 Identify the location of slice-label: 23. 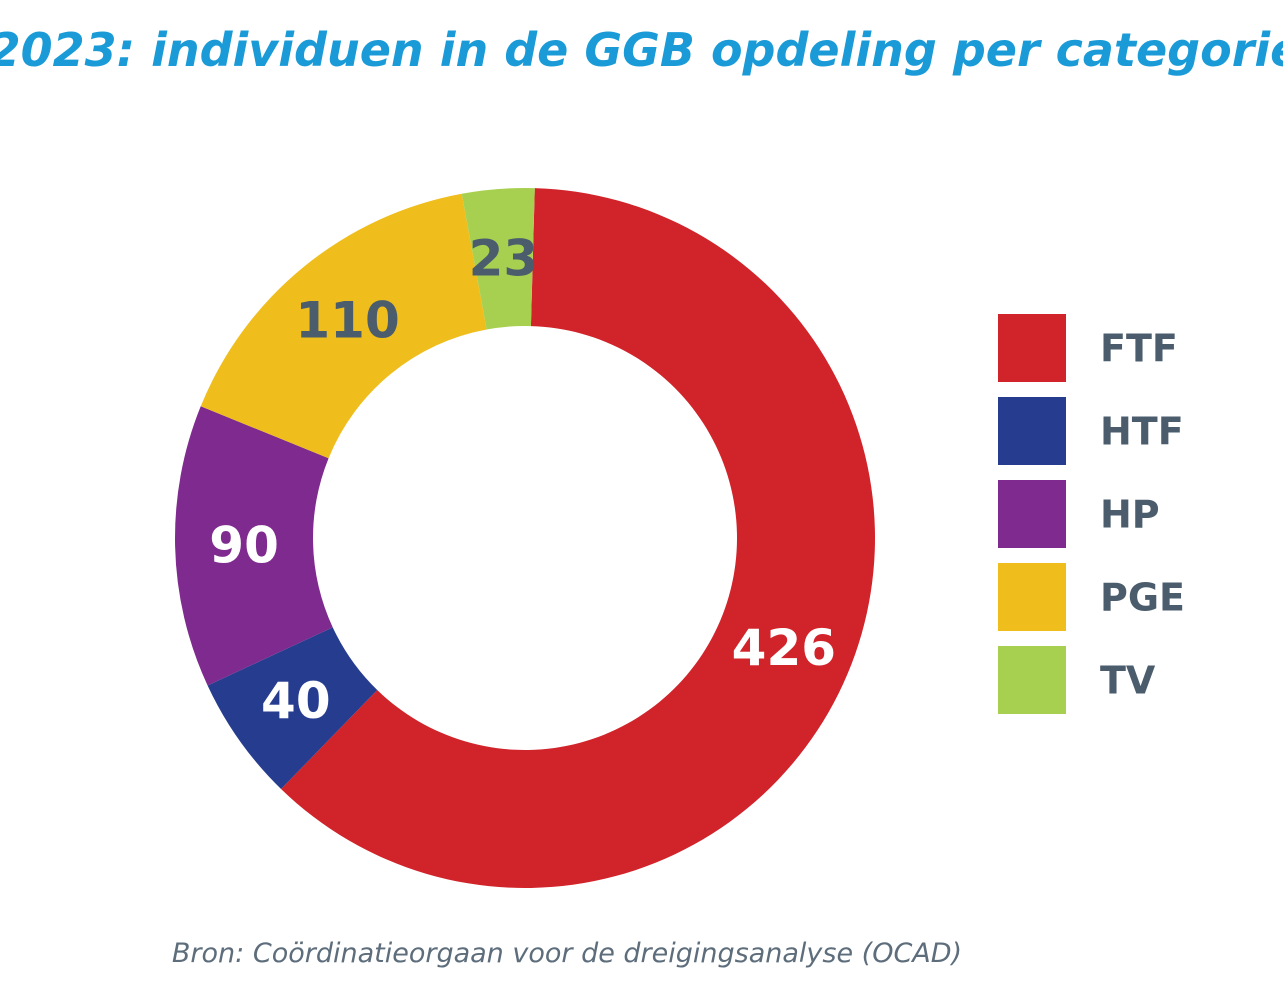
(504, 258).